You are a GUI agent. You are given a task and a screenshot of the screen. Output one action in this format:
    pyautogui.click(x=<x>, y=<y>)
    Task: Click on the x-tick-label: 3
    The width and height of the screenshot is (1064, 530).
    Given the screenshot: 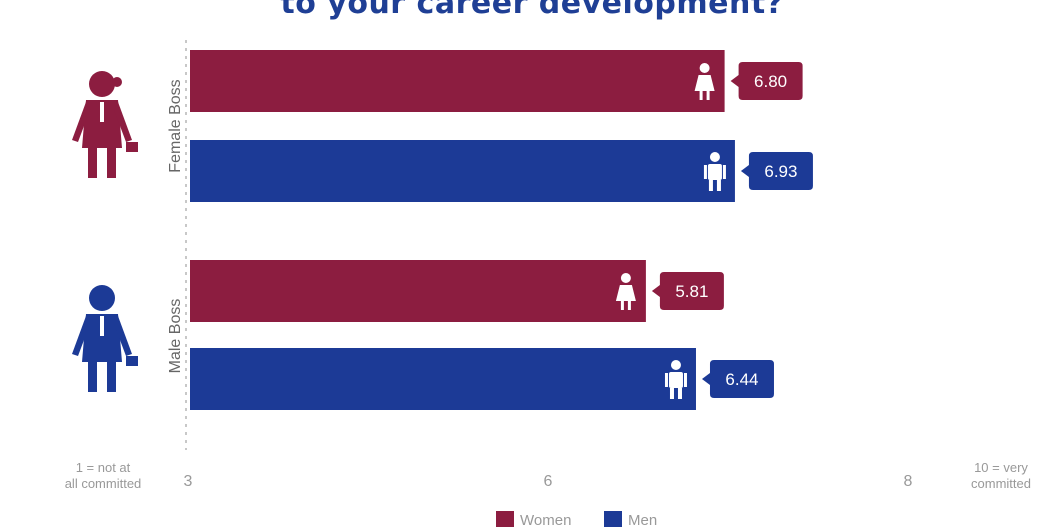 What is the action you would take?
    pyautogui.click(x=188, y=481)
    